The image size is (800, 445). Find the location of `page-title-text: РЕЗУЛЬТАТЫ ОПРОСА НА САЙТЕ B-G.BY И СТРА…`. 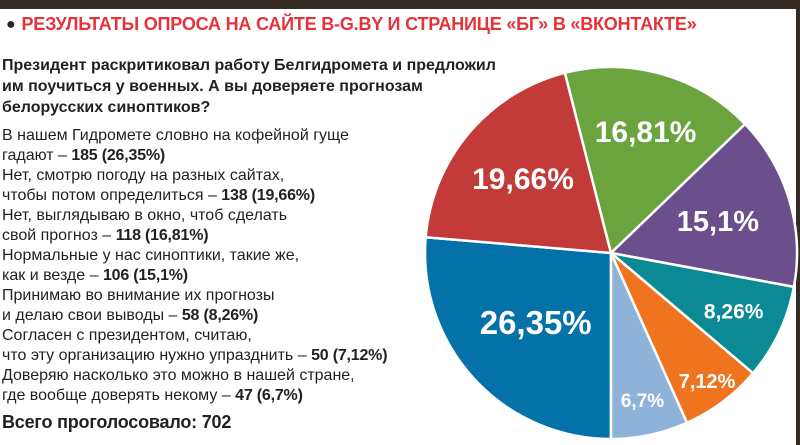

page-title-text: РЕЗУЛЬТАТЫ ОПРОСА НА САЙТЕ B-G.BY И СТРА… is located at coordinates (359, 24).